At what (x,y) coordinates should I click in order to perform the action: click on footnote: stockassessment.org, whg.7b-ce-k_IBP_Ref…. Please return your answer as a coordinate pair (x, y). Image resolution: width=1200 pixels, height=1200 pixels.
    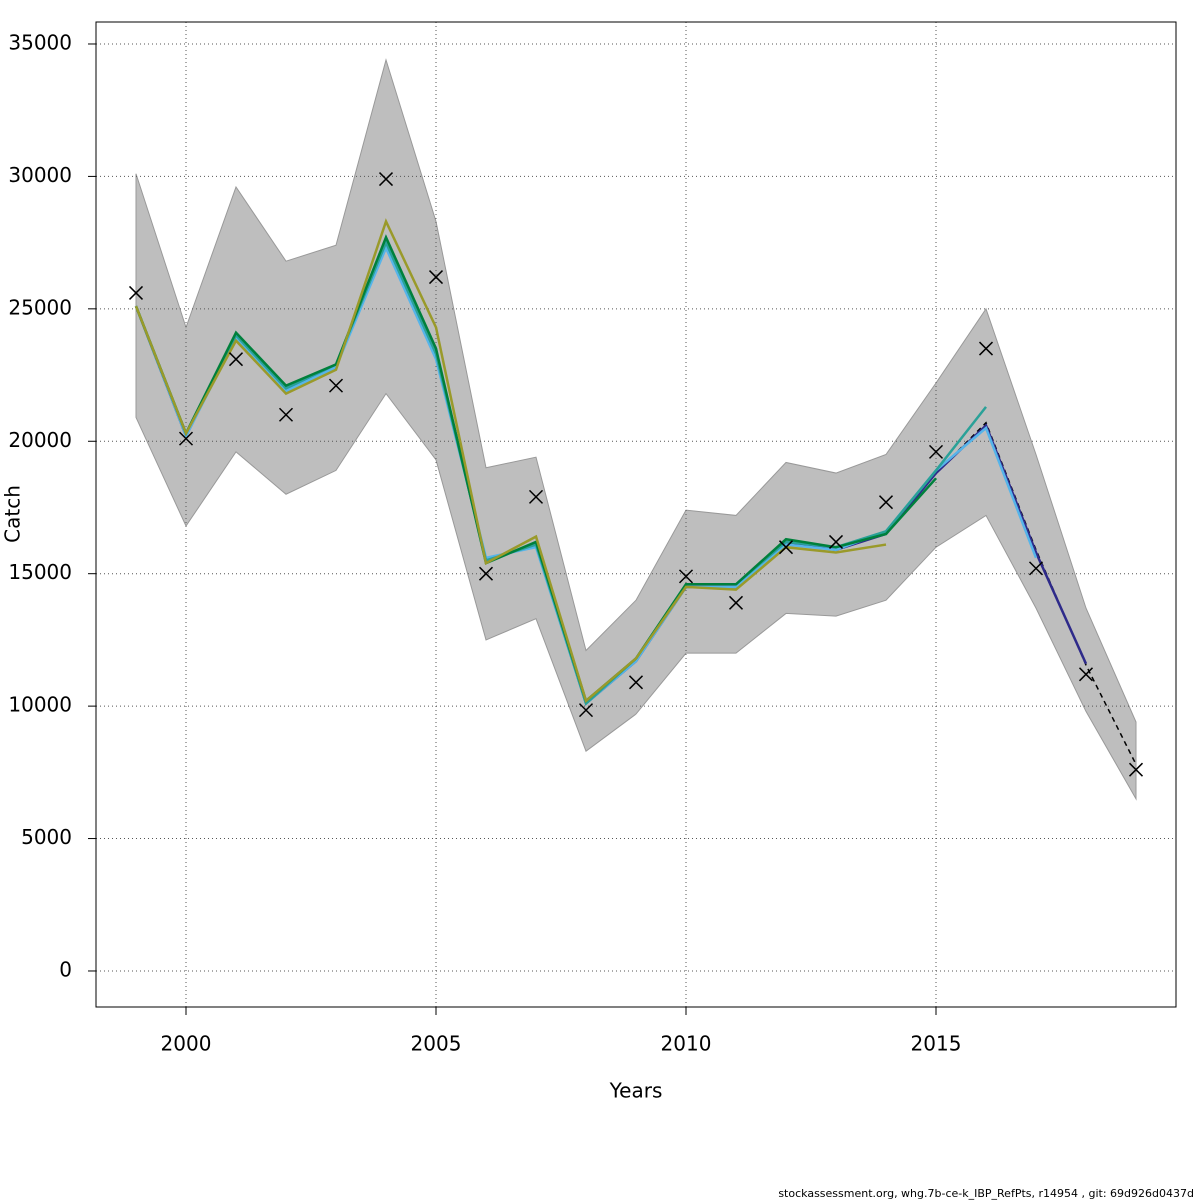
    Looking at the image, I should click on (986, 1193).